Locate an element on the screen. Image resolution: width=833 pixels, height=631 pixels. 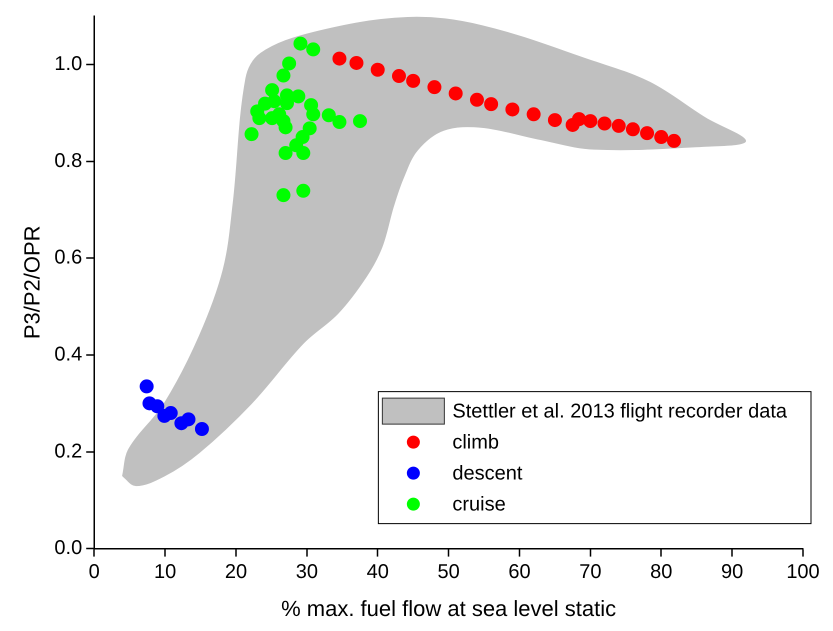
x-tick-label: 80 is located at coordinates (661, 572).